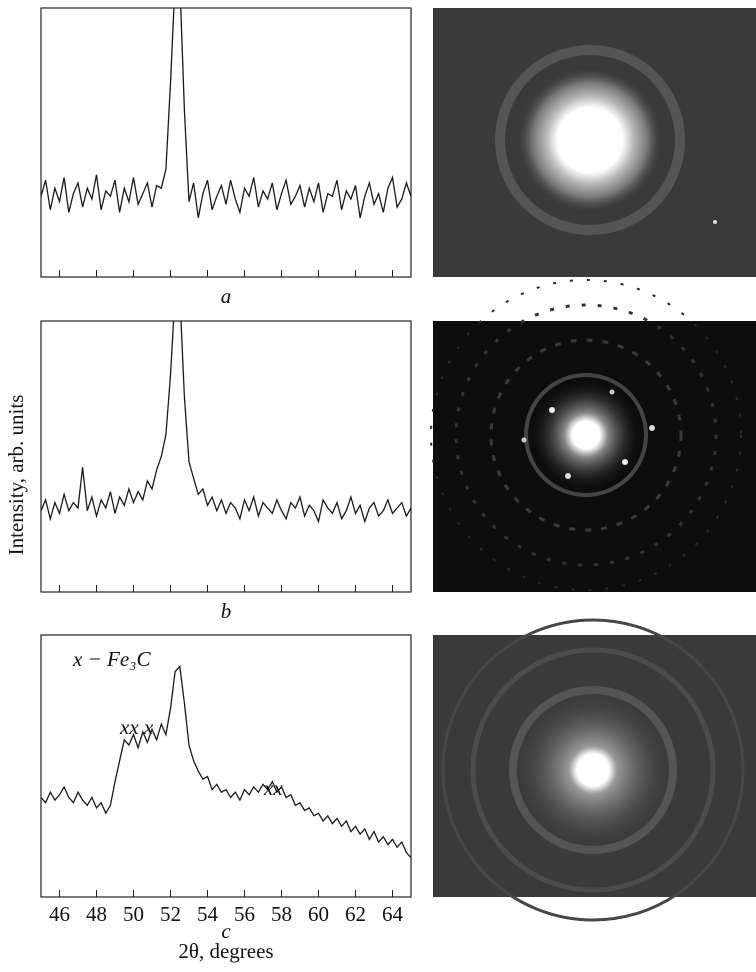 The image size is (756, 972). What do you see at coordinates (16, 475) in the screenshot?
I see `y-axis-label: Intensity, arb. units` at bounding box center [16, 475].